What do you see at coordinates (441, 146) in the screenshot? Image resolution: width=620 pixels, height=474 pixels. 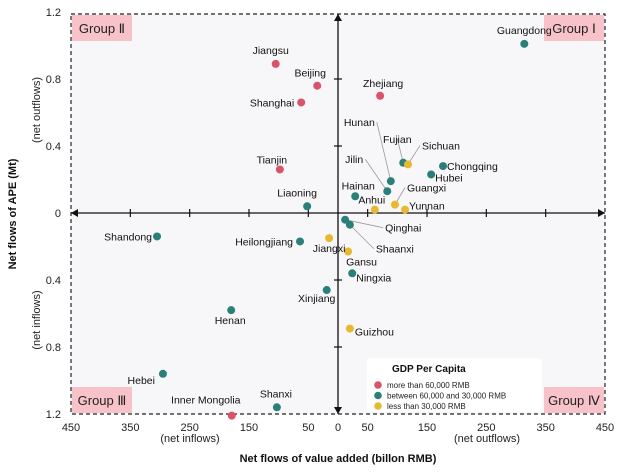 I see `point-label: Sichuan` at bounding box center [441, 146].